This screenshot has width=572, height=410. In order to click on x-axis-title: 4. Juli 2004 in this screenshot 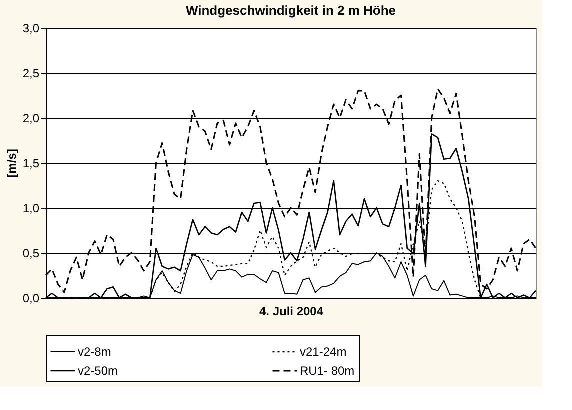, I will do `click(291, 311)`.